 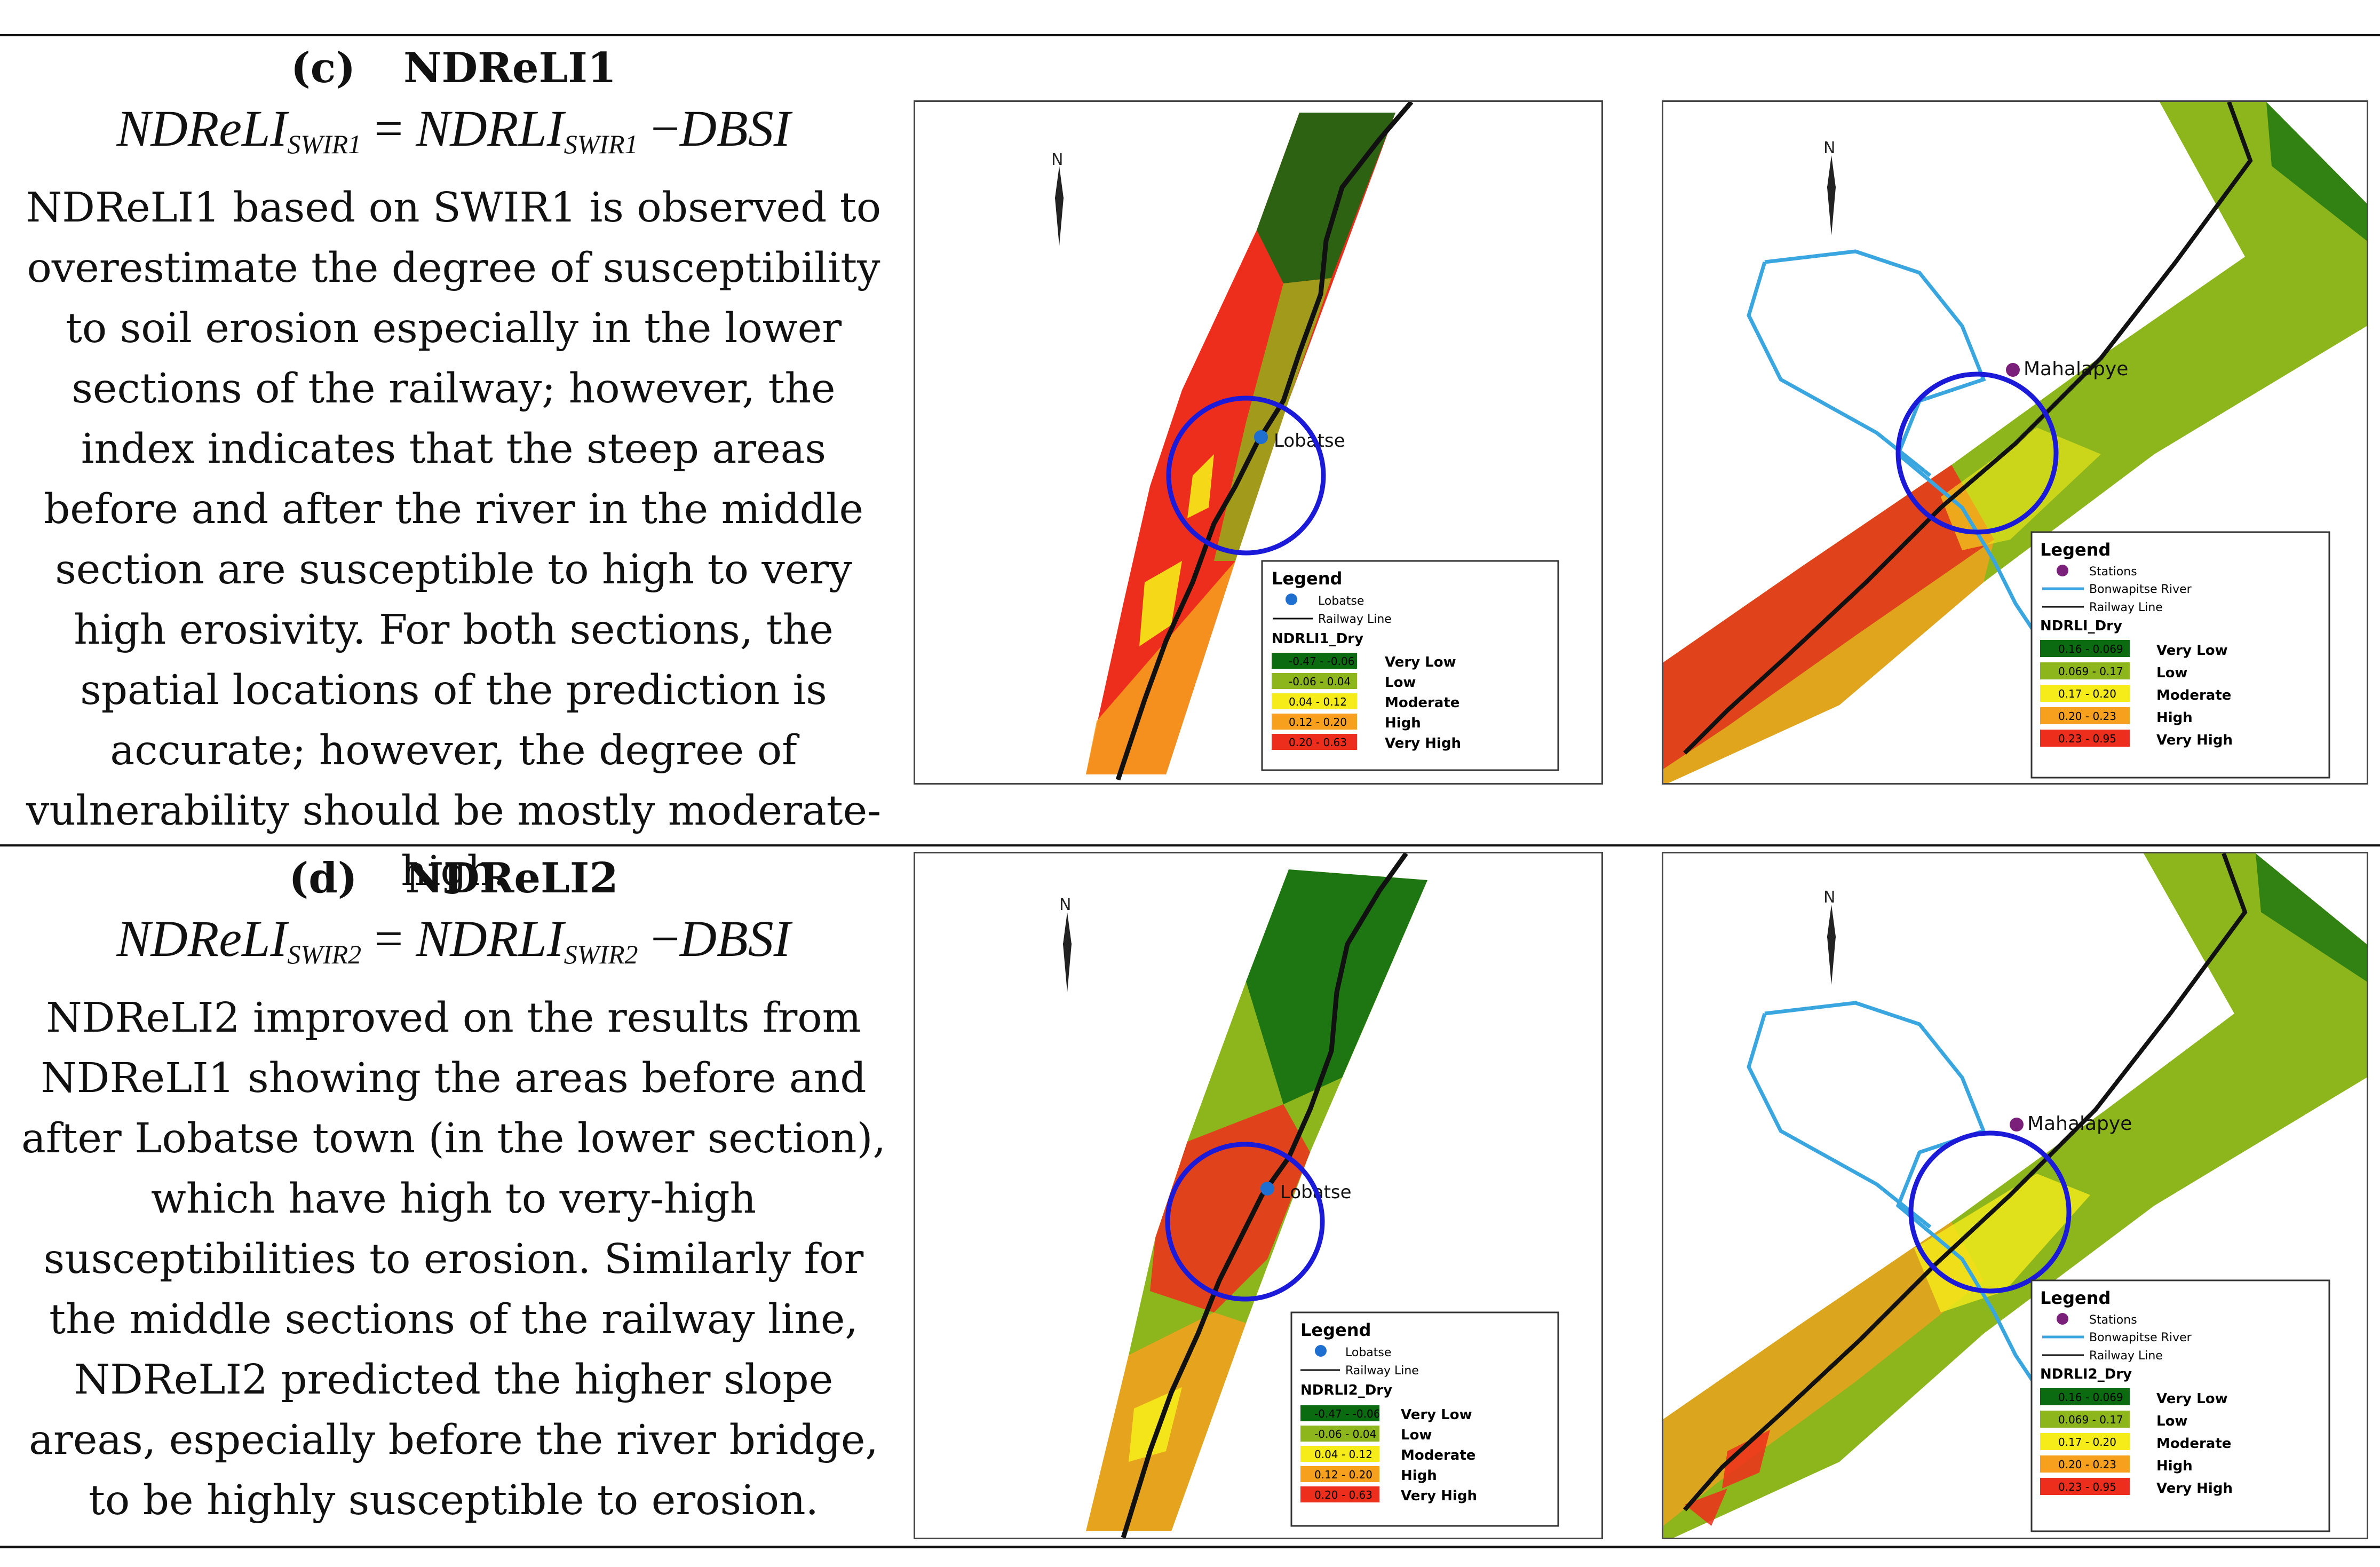 I want to click on legend-index-title: NDRLI1_Dry, so click(x=1317, y=639).